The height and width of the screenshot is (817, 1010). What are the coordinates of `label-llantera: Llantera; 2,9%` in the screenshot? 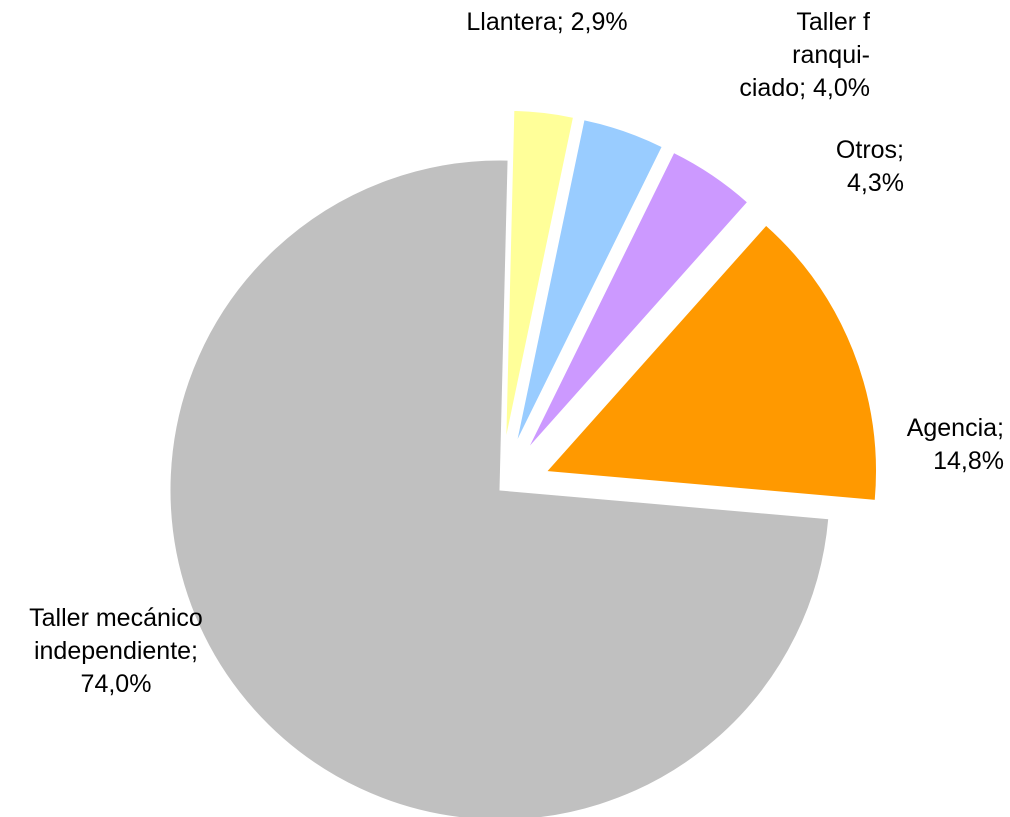 It's located at (547, 22).